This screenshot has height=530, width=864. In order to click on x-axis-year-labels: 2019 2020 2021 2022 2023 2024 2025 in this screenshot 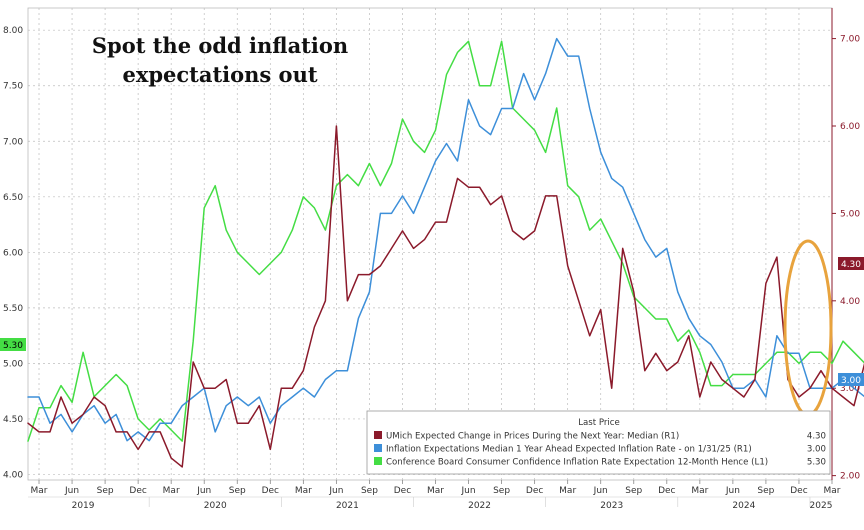, I will do `click(430, 503)`.